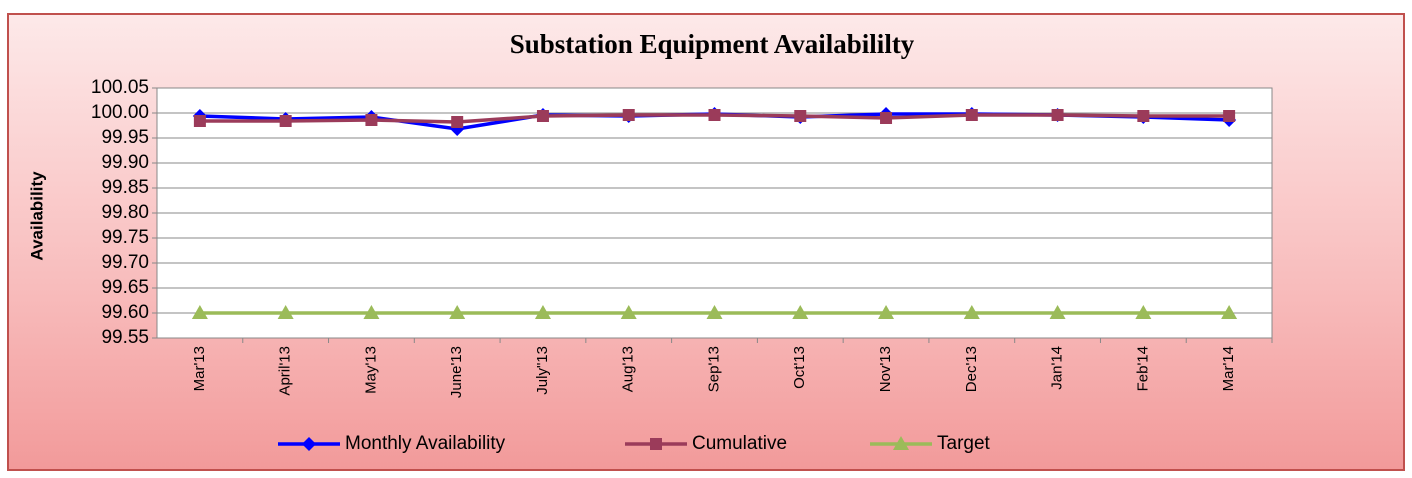 Image resolution: width=1412 pixels, height=478 pixels. What do you see at coordinates (1228, 368) in the screenshot?
I see `x-tick-label: Mar'14` at bounding box center [1228, 368].